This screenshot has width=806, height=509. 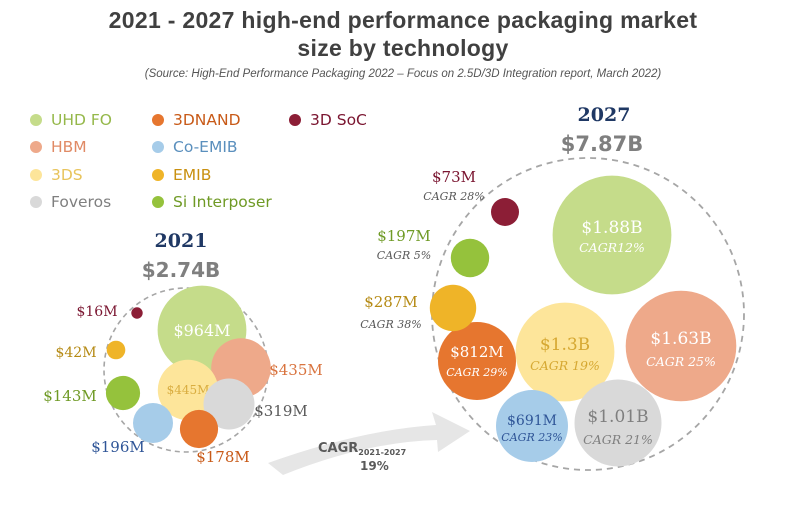 What do you see at coordinates (181, 270) in the screenshot?
I see `year-2021-total: $2.74B` at bounding box center [181, 270].